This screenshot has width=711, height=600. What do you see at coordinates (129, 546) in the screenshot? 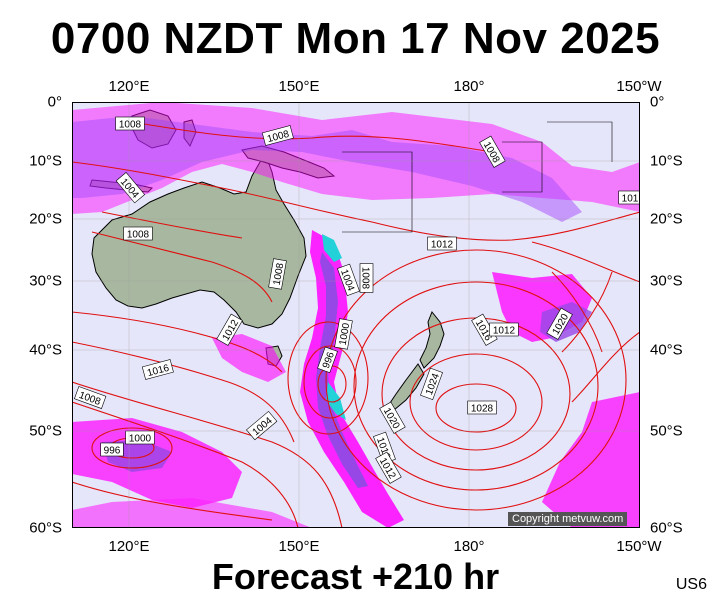
I see `lon-label-120e-bottom: 120°E` at bounding box center [129, 546].